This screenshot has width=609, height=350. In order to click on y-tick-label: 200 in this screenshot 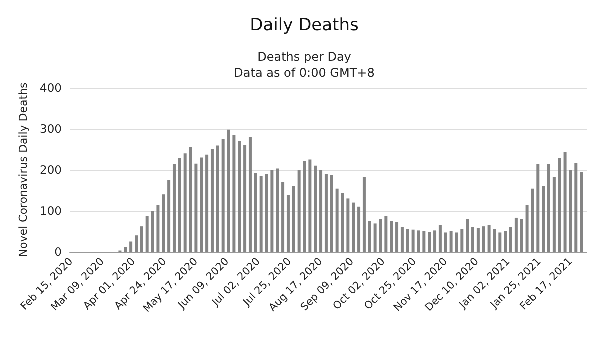, I will do `click(51, 170)`.